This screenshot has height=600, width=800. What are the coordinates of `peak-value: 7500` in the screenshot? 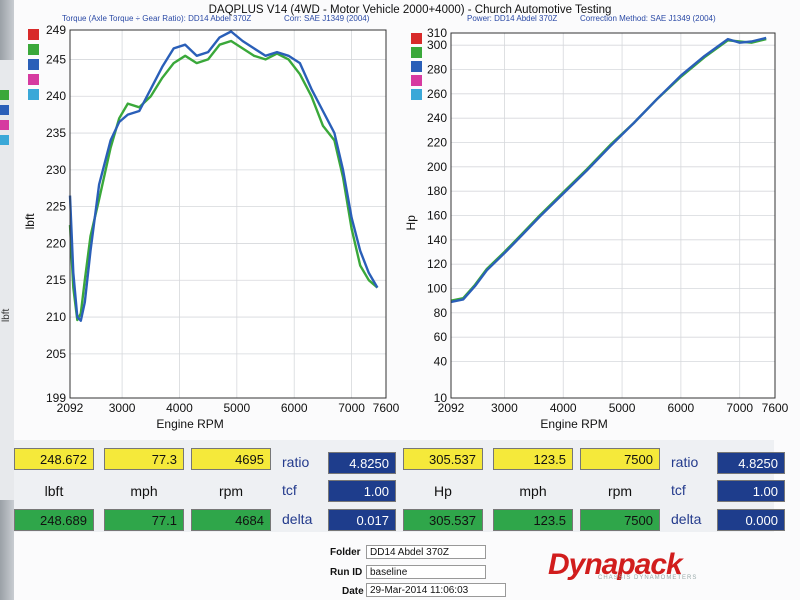 It's located at (620, 459).